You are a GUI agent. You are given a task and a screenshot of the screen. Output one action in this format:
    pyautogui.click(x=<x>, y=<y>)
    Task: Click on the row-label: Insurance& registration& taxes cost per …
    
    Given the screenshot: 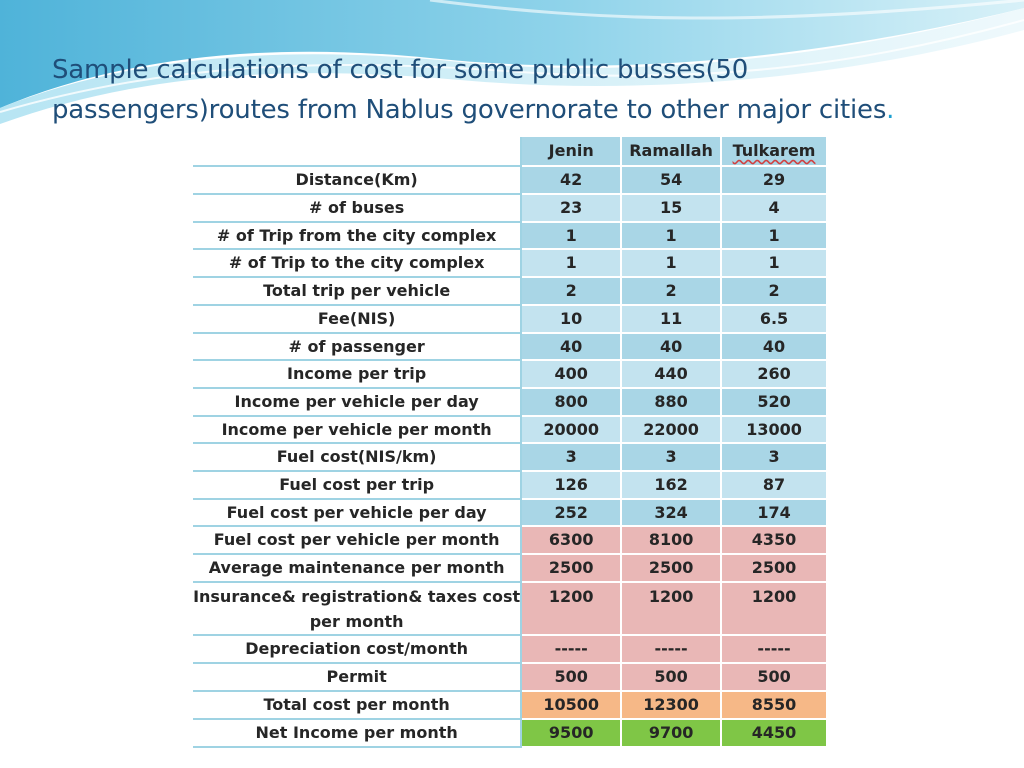 What is the action you would take?
    pyautogui.click(x=358, y=609)
    